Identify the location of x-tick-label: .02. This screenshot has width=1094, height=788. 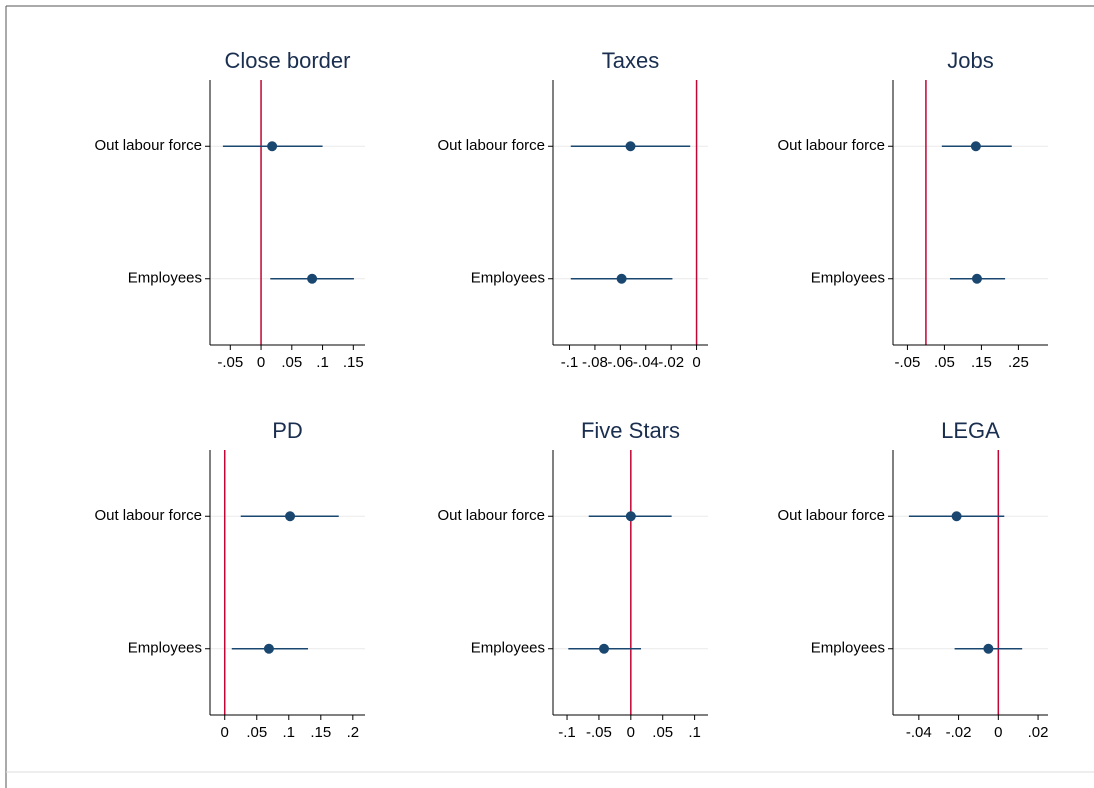
(1038, 732).